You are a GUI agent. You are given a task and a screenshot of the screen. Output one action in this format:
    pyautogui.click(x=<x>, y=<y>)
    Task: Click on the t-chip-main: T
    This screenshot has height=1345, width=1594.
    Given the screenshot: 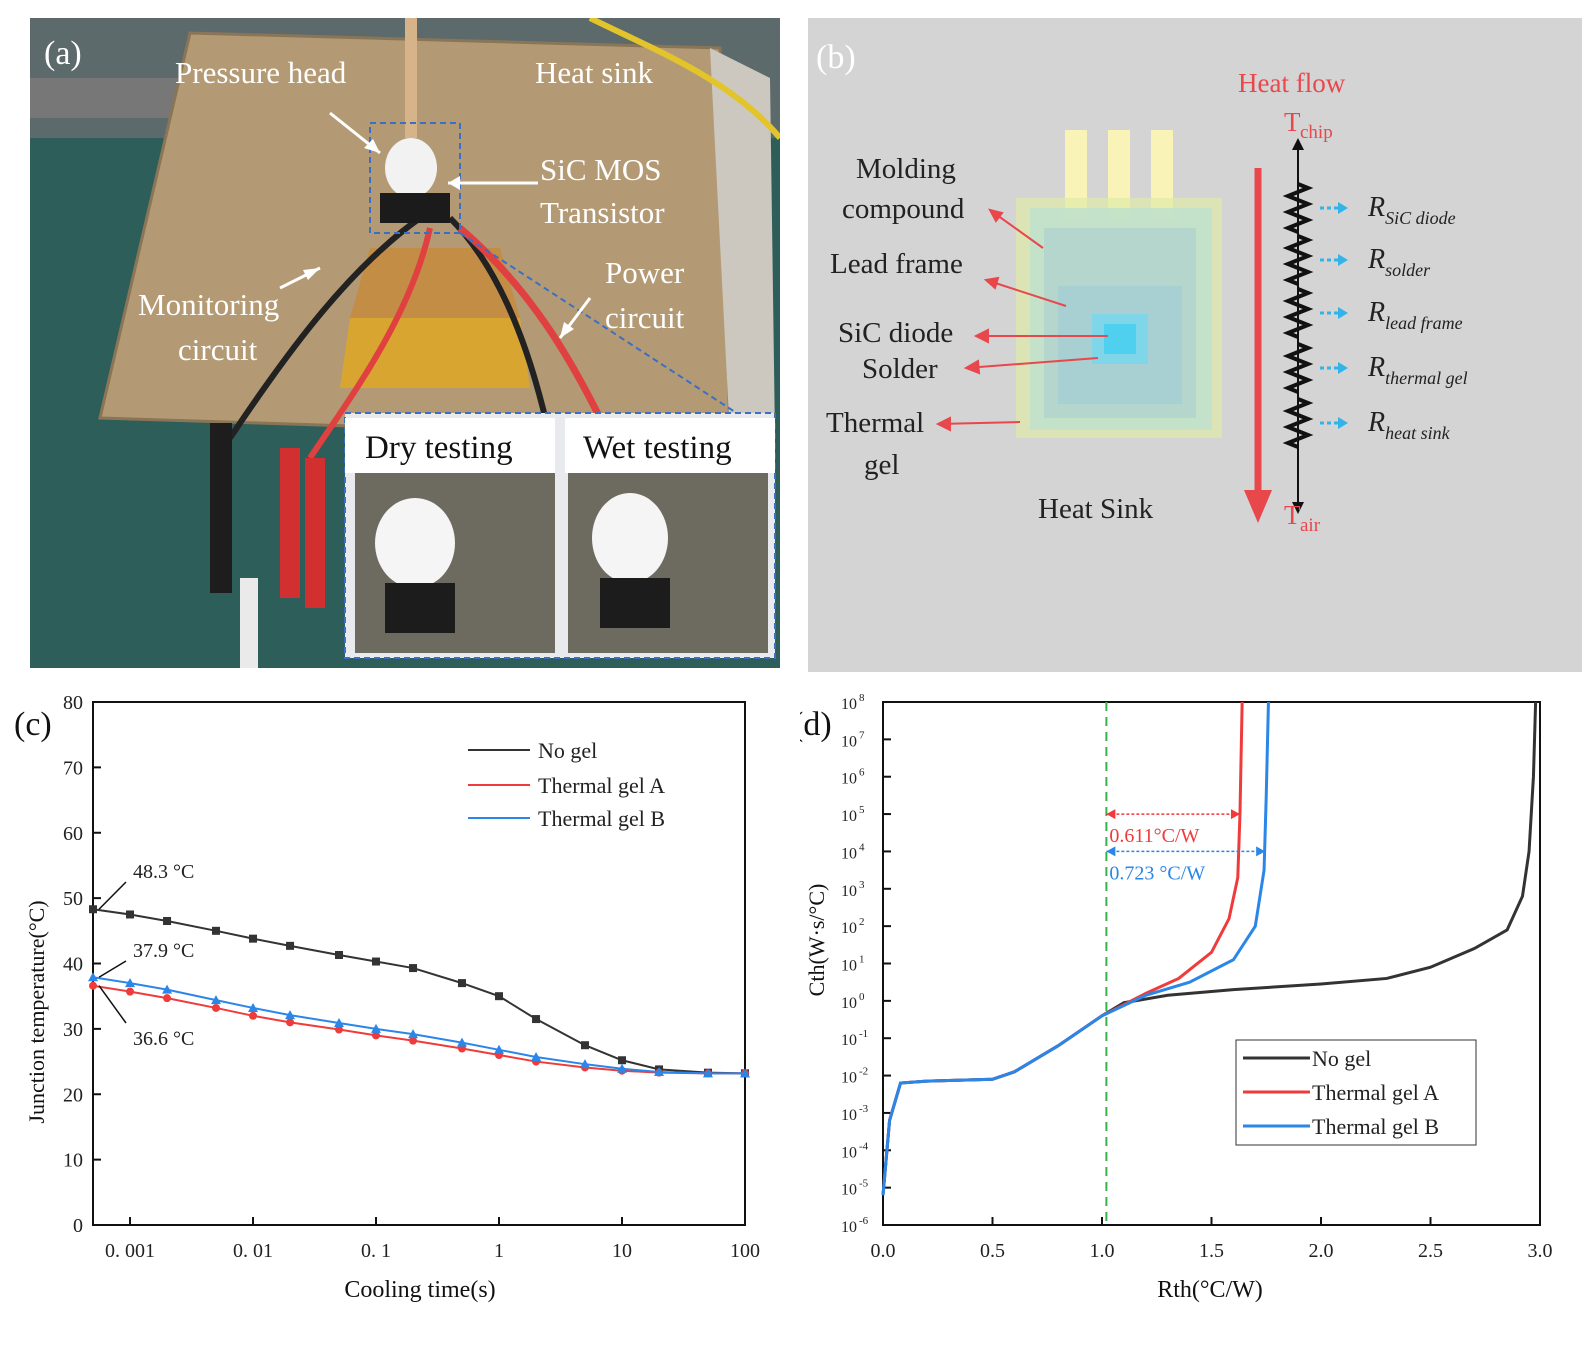 What is the action you would take?
    pyautogui.click(x=1292, y=122)
    